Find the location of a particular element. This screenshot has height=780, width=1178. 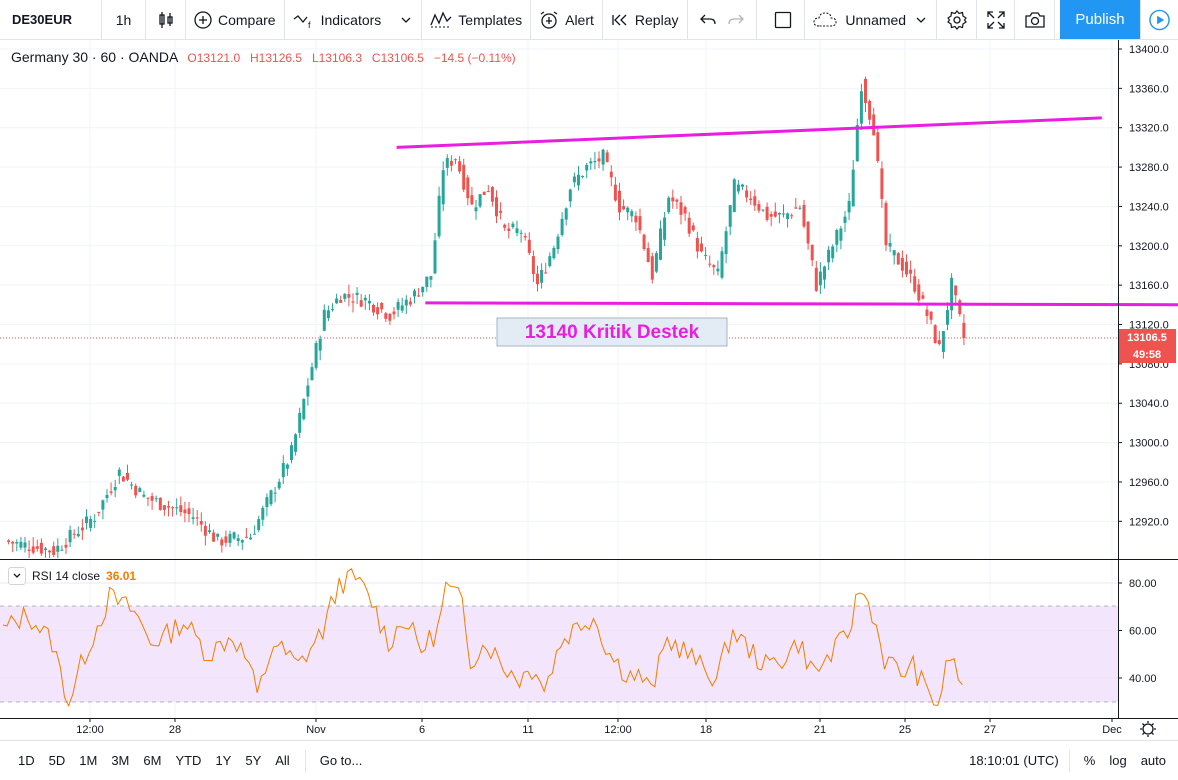

chart-style-button is located at coordinates (166, 19).